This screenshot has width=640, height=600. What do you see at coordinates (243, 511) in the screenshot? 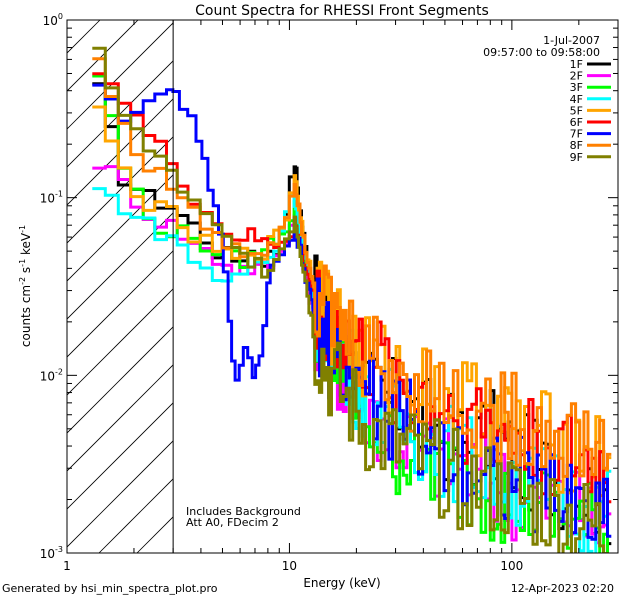
I see `annotation-background: Includes Background` at bounding box center [243, 511].